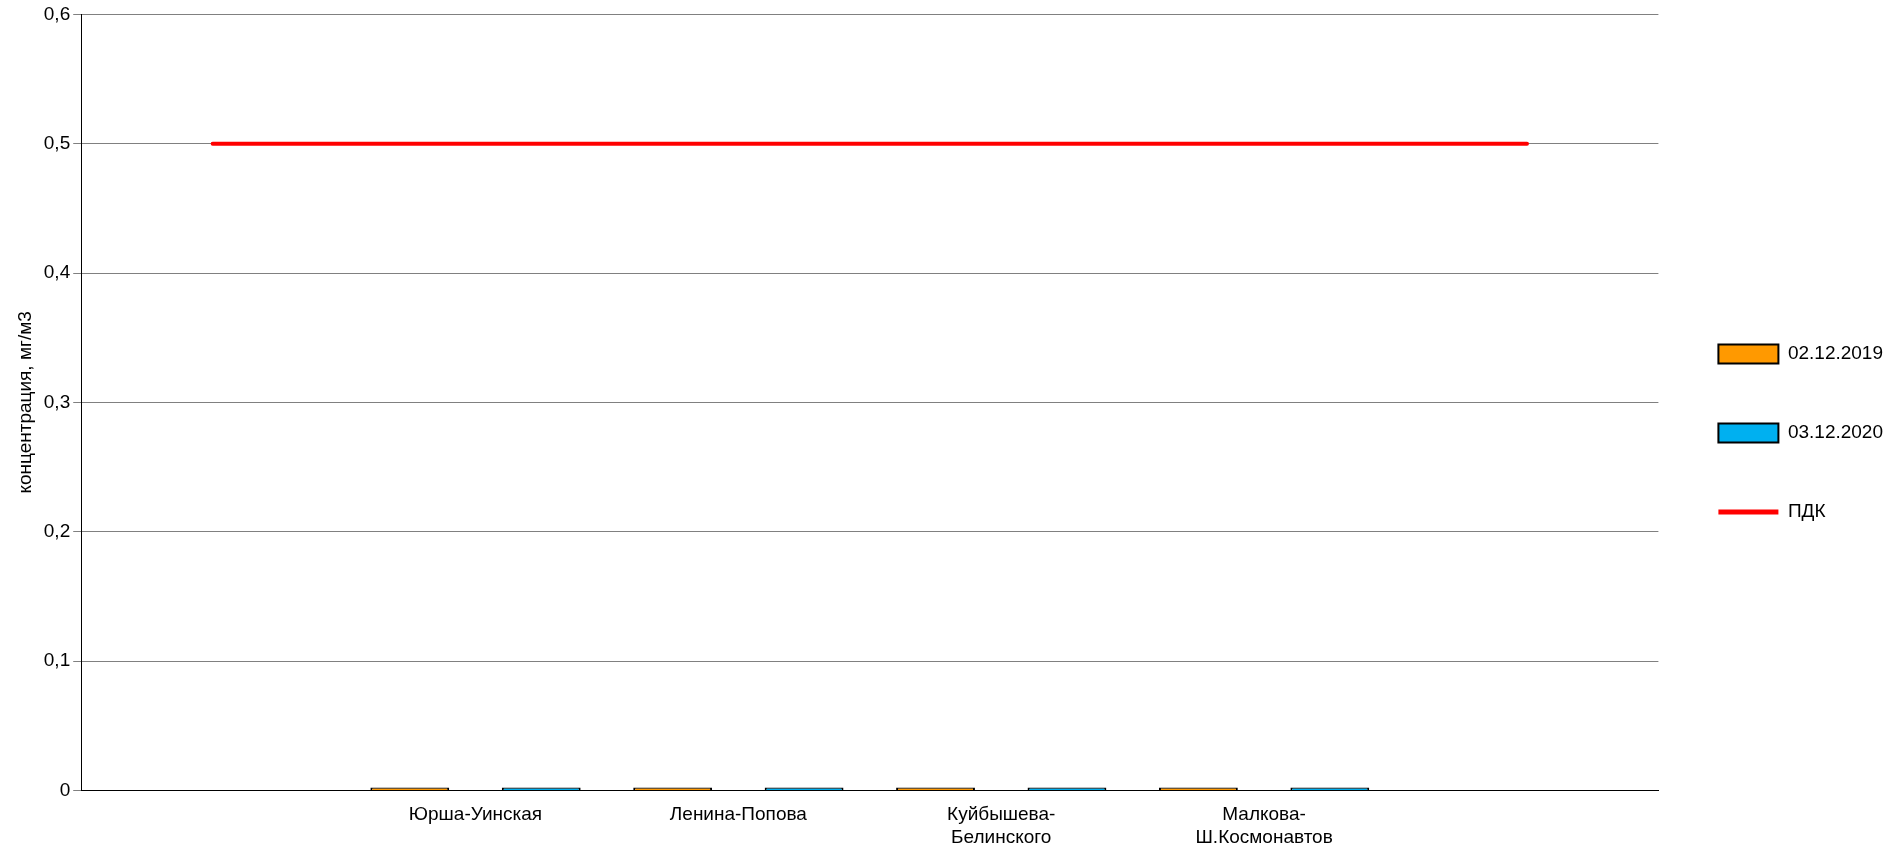  What do you see at coordinates (65, 789) in the screenshot?
I see `y-tick-label: 0` at bounding box center [65, 789].